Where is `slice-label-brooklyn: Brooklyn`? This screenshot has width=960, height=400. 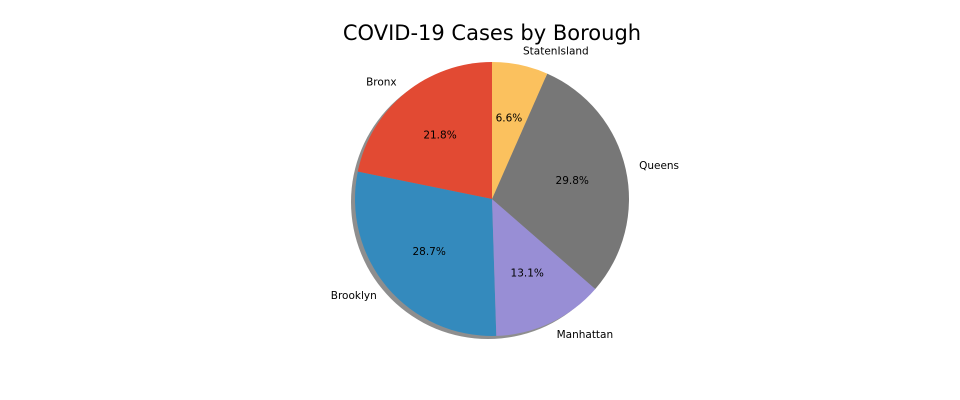 slice-label-brooklyn: Brooklyn is located at coordinates (354, 296).